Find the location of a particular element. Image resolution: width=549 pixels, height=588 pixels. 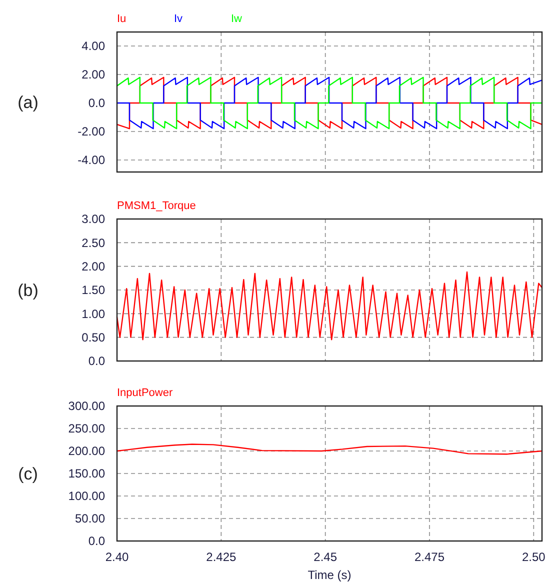

text: (c) is located at coordinates (28, 474).